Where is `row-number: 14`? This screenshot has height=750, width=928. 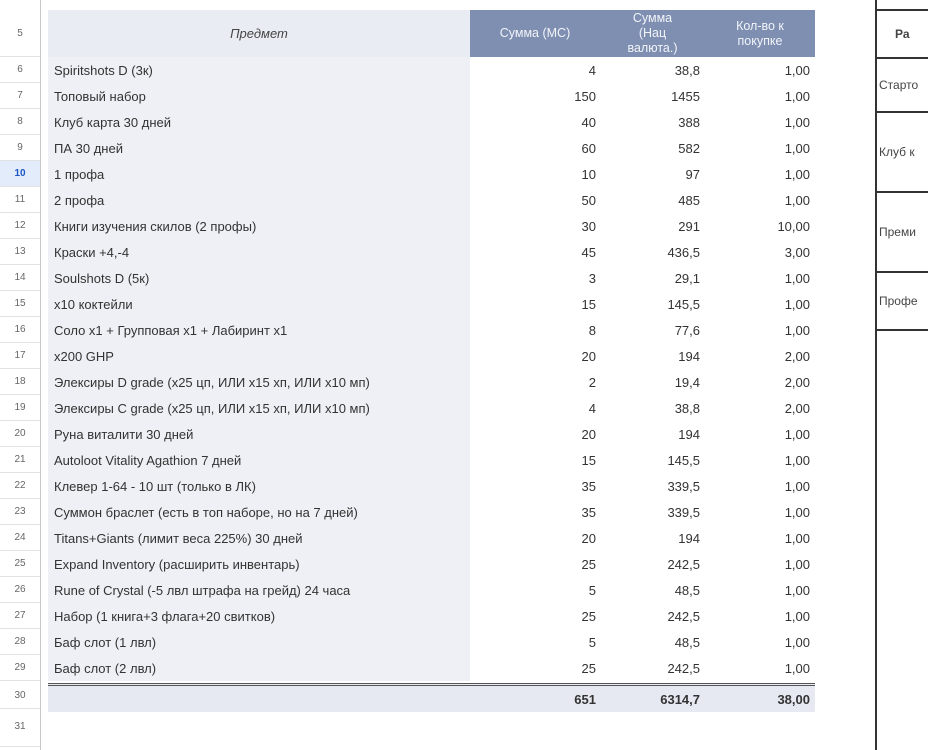 row-number: 14 is located at coordinates (20, 278).